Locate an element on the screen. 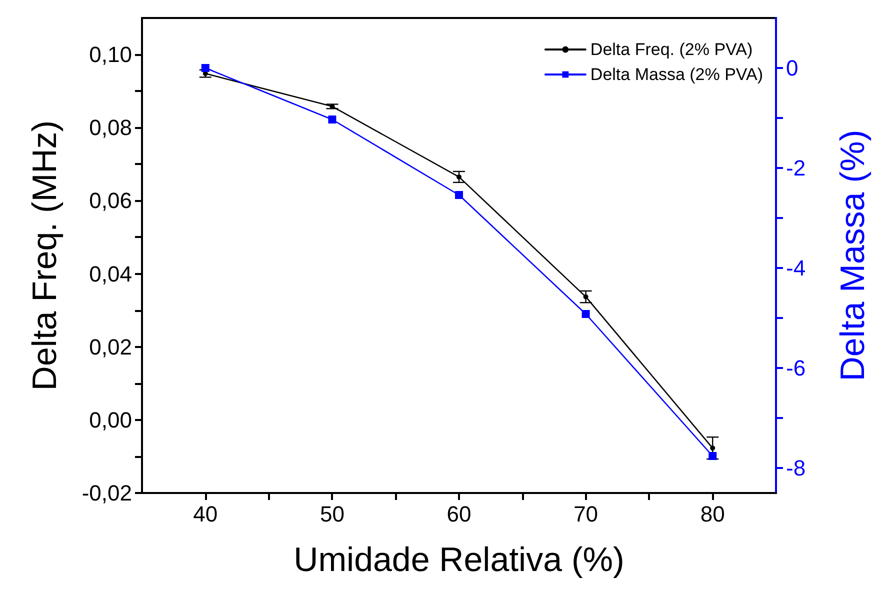 This screenshot has height=593, width=887. x-tick-label: 60 is located at coordinates (459, 514).